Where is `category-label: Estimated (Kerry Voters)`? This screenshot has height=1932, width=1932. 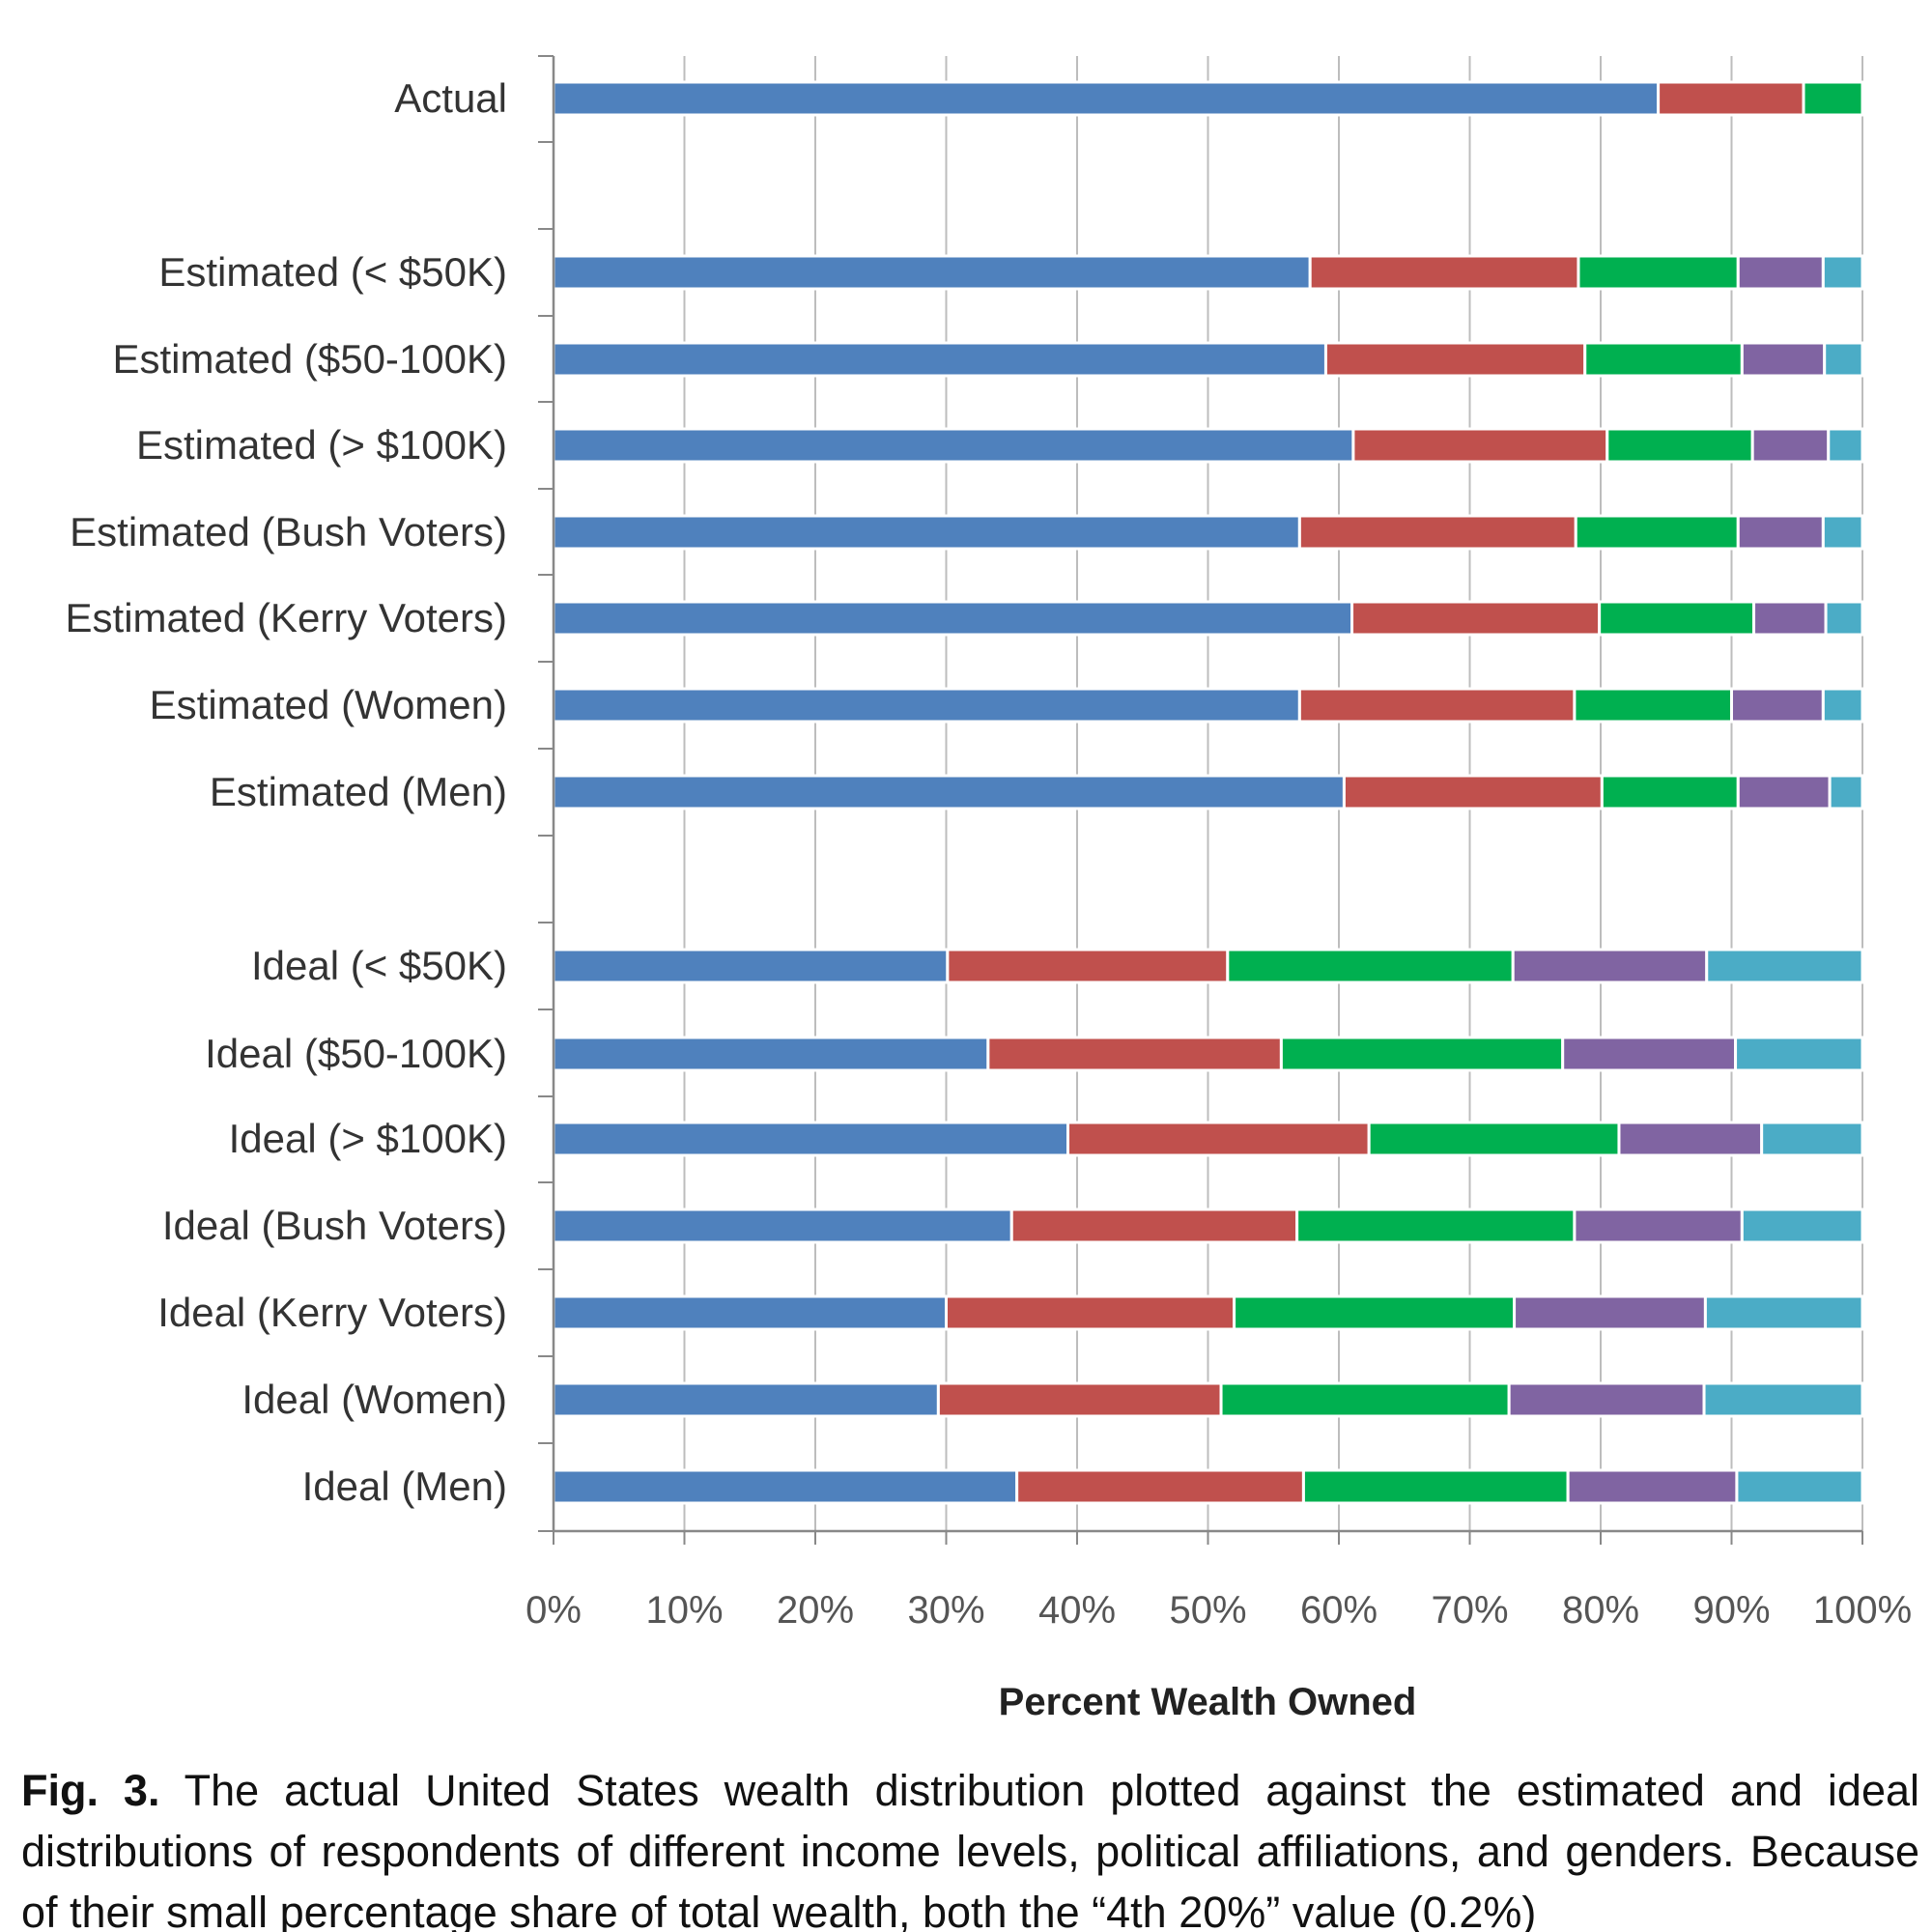 category-label: Estimated (Kerry Voters) is located at coordinates (286, 617).